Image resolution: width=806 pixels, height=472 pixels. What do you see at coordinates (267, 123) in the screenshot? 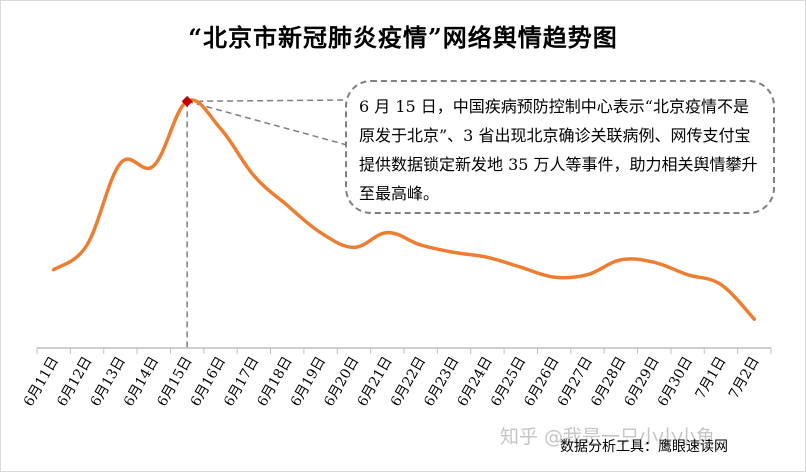
I see `callout-leader-lower` at bounding box center [267, 123].